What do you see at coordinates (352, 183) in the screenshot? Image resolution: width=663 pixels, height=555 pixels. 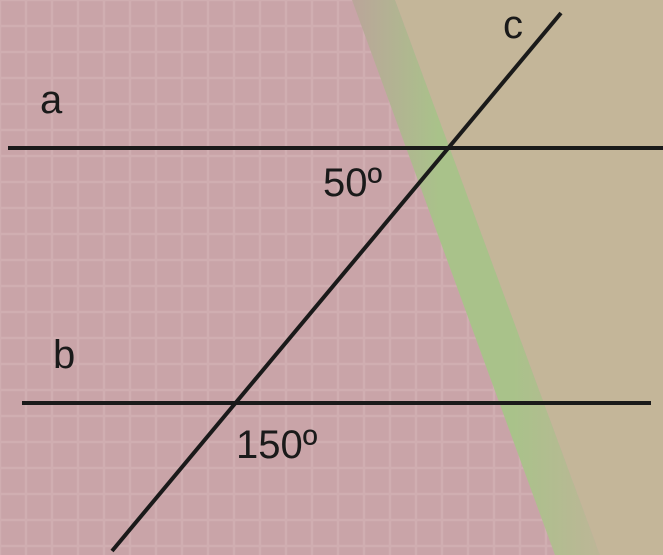 I see `angle-top-label: 50º` at bounding box center [352, 183].